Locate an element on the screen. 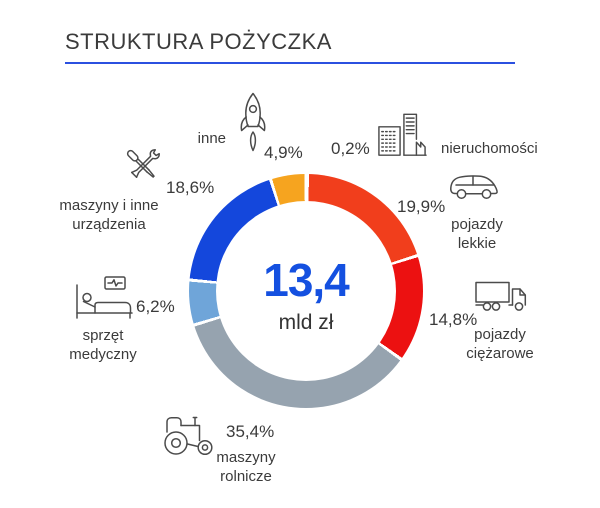  segment-percent-pojazdy-lekkie: 19,9% is located at coordinates (421, 206).